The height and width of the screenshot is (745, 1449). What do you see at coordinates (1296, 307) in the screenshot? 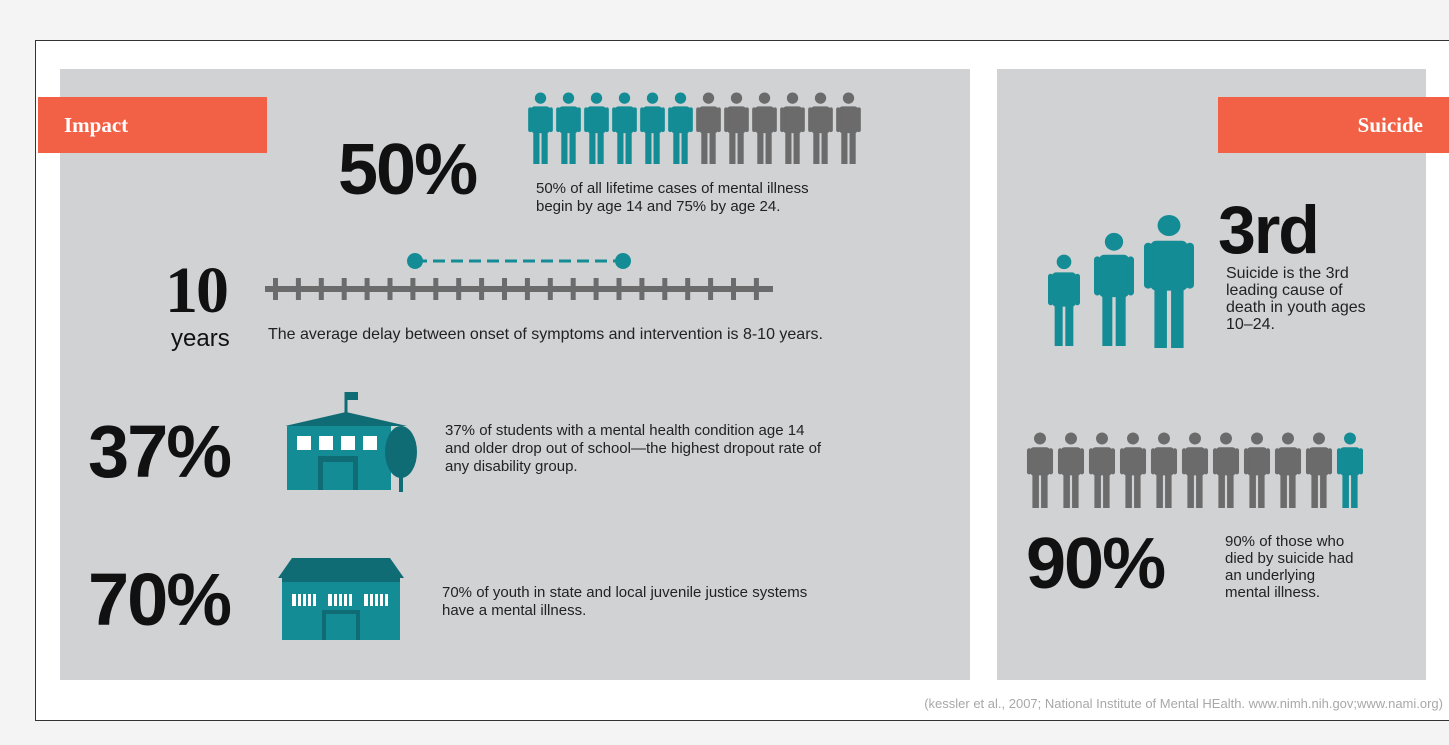
I see `stat-3rd-line3: death in youth ages` at bounding box center [1296, 307].